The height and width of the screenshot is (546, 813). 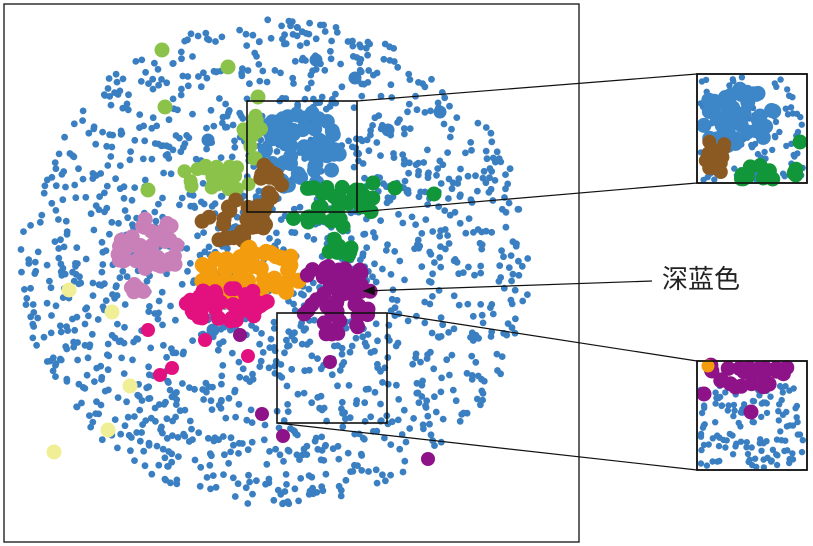 What do you see at coordinates (748, 102) in the screenshot?
I see `inset-light-blue-point` at bounding box center [748, 102].